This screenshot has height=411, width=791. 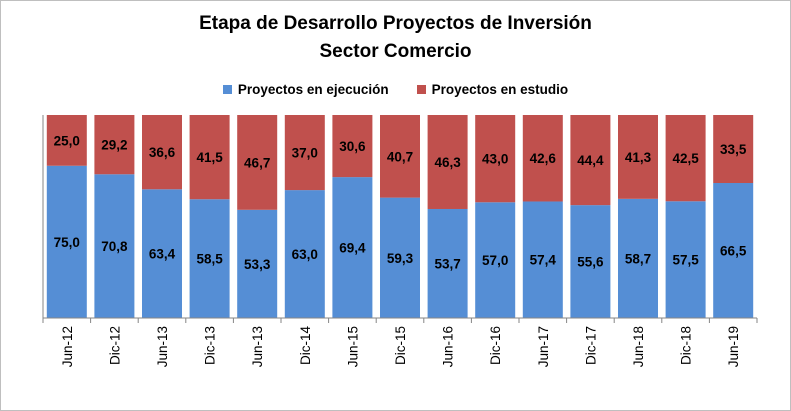 What do you see at coordinates (500, 89) in the screenshot?
I see `legend-label-estudio: Proyectos en estudio` at bounding box center [500, 89].